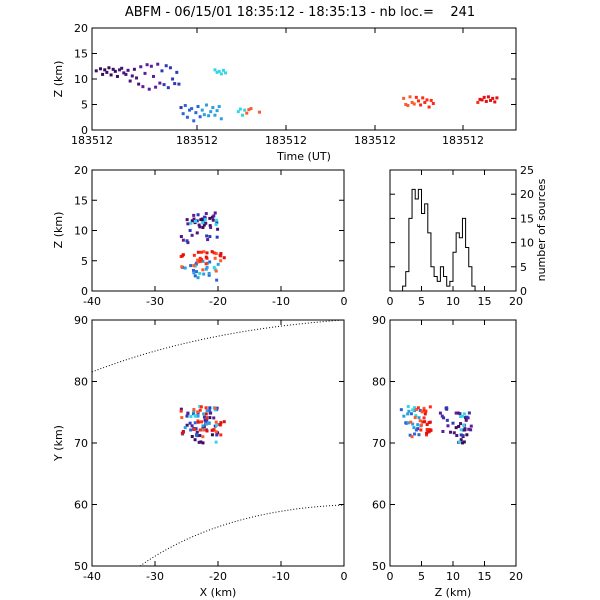 The width and height of the screenshot is (600, 600). Describe the element at coordinates (58, 443) in the screenshot. I see `plan-view-ylabel: Y (km)` at that location.